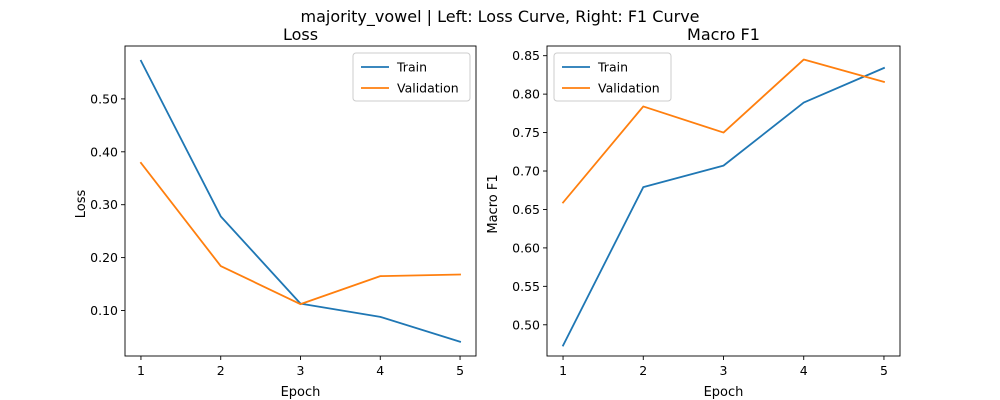 This screenshot has width=1000, height=400. What do you see at coordinates (724, 370) in the screenshot?
I see `f1-x-tick-label: 3` at bounding box center [724, 370].